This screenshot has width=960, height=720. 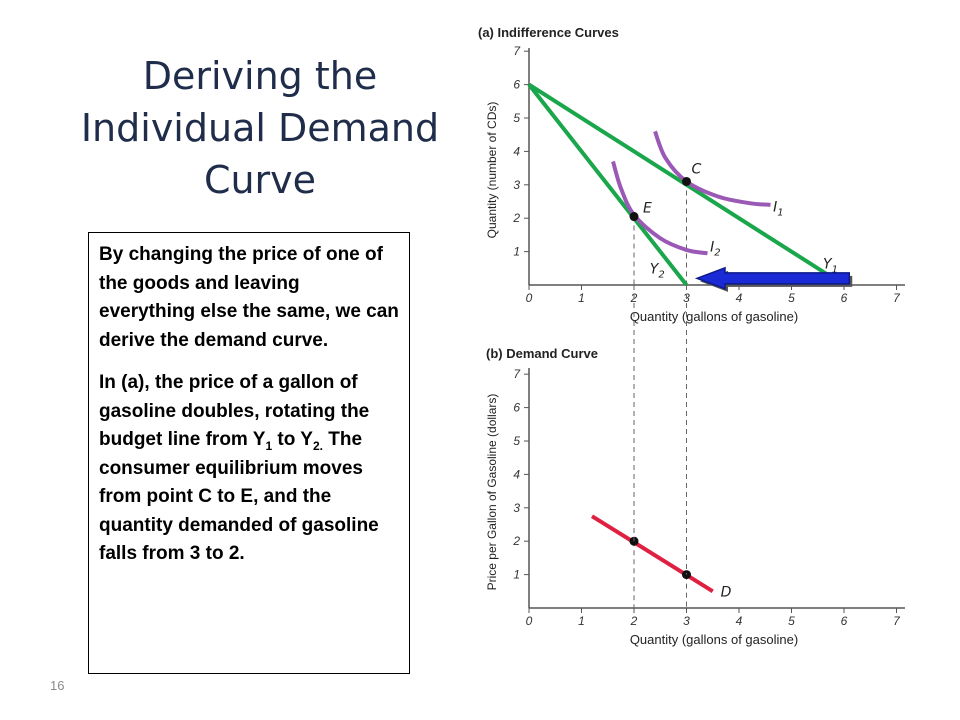 What do you see at coordinates (516, 218) in the screenshot?
I see `panel-a-y-tick-label: 2` at bounding box center [516, 218].